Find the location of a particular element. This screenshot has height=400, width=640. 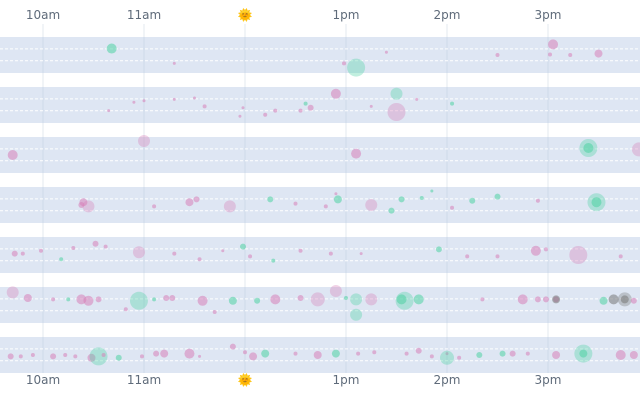

tick-label-axis-top-0: 10am is located at coordinates (43, 15).